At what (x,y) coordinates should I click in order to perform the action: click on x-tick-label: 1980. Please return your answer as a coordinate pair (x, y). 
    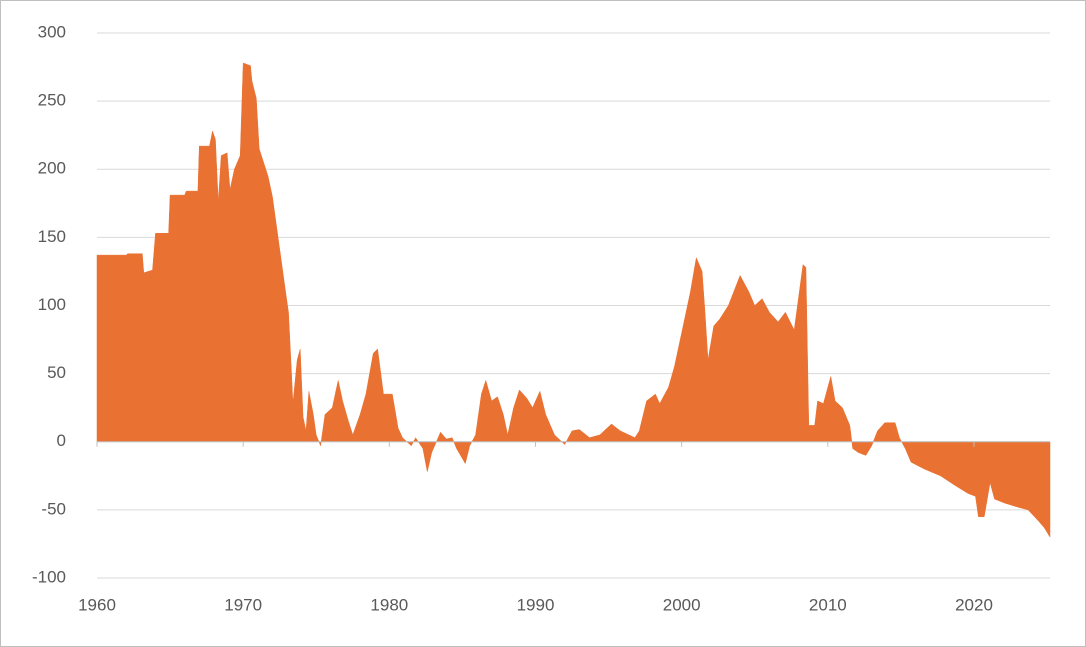
    Looking at the image, I should click on (389, 604).